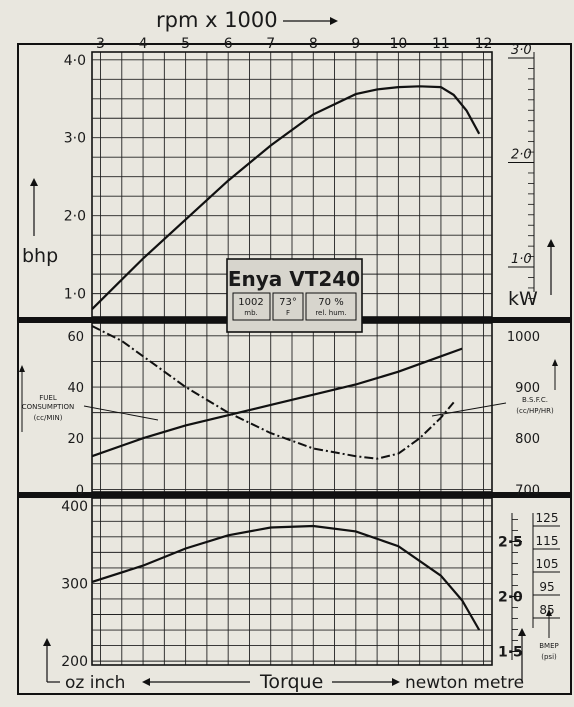  What do you see at coordinates (535, 411) in the screenshot?
I see `bsfc-label-line-2: (cc/HP/HR)` at bounding box center [535, 411].